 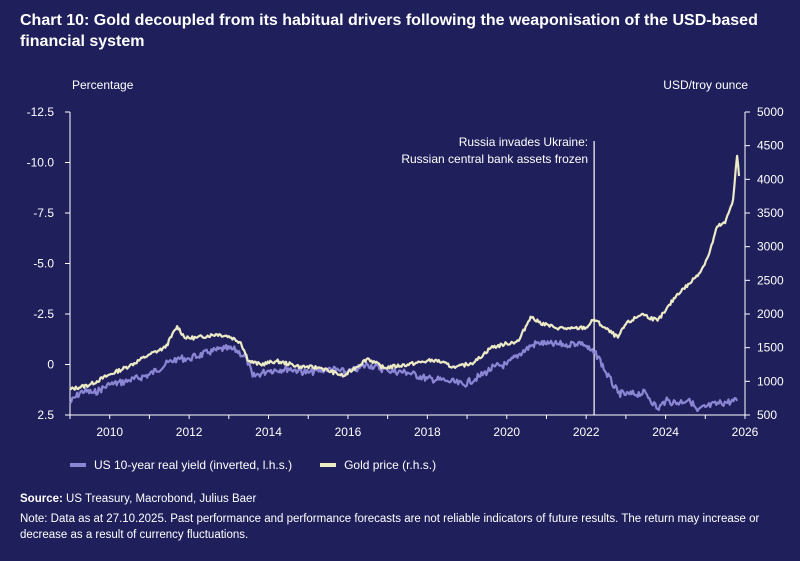 What do you see at coordinates (745, 432) in the screenshot?
I see `x-tick-label: 2026` at bounding box center [745, 432].